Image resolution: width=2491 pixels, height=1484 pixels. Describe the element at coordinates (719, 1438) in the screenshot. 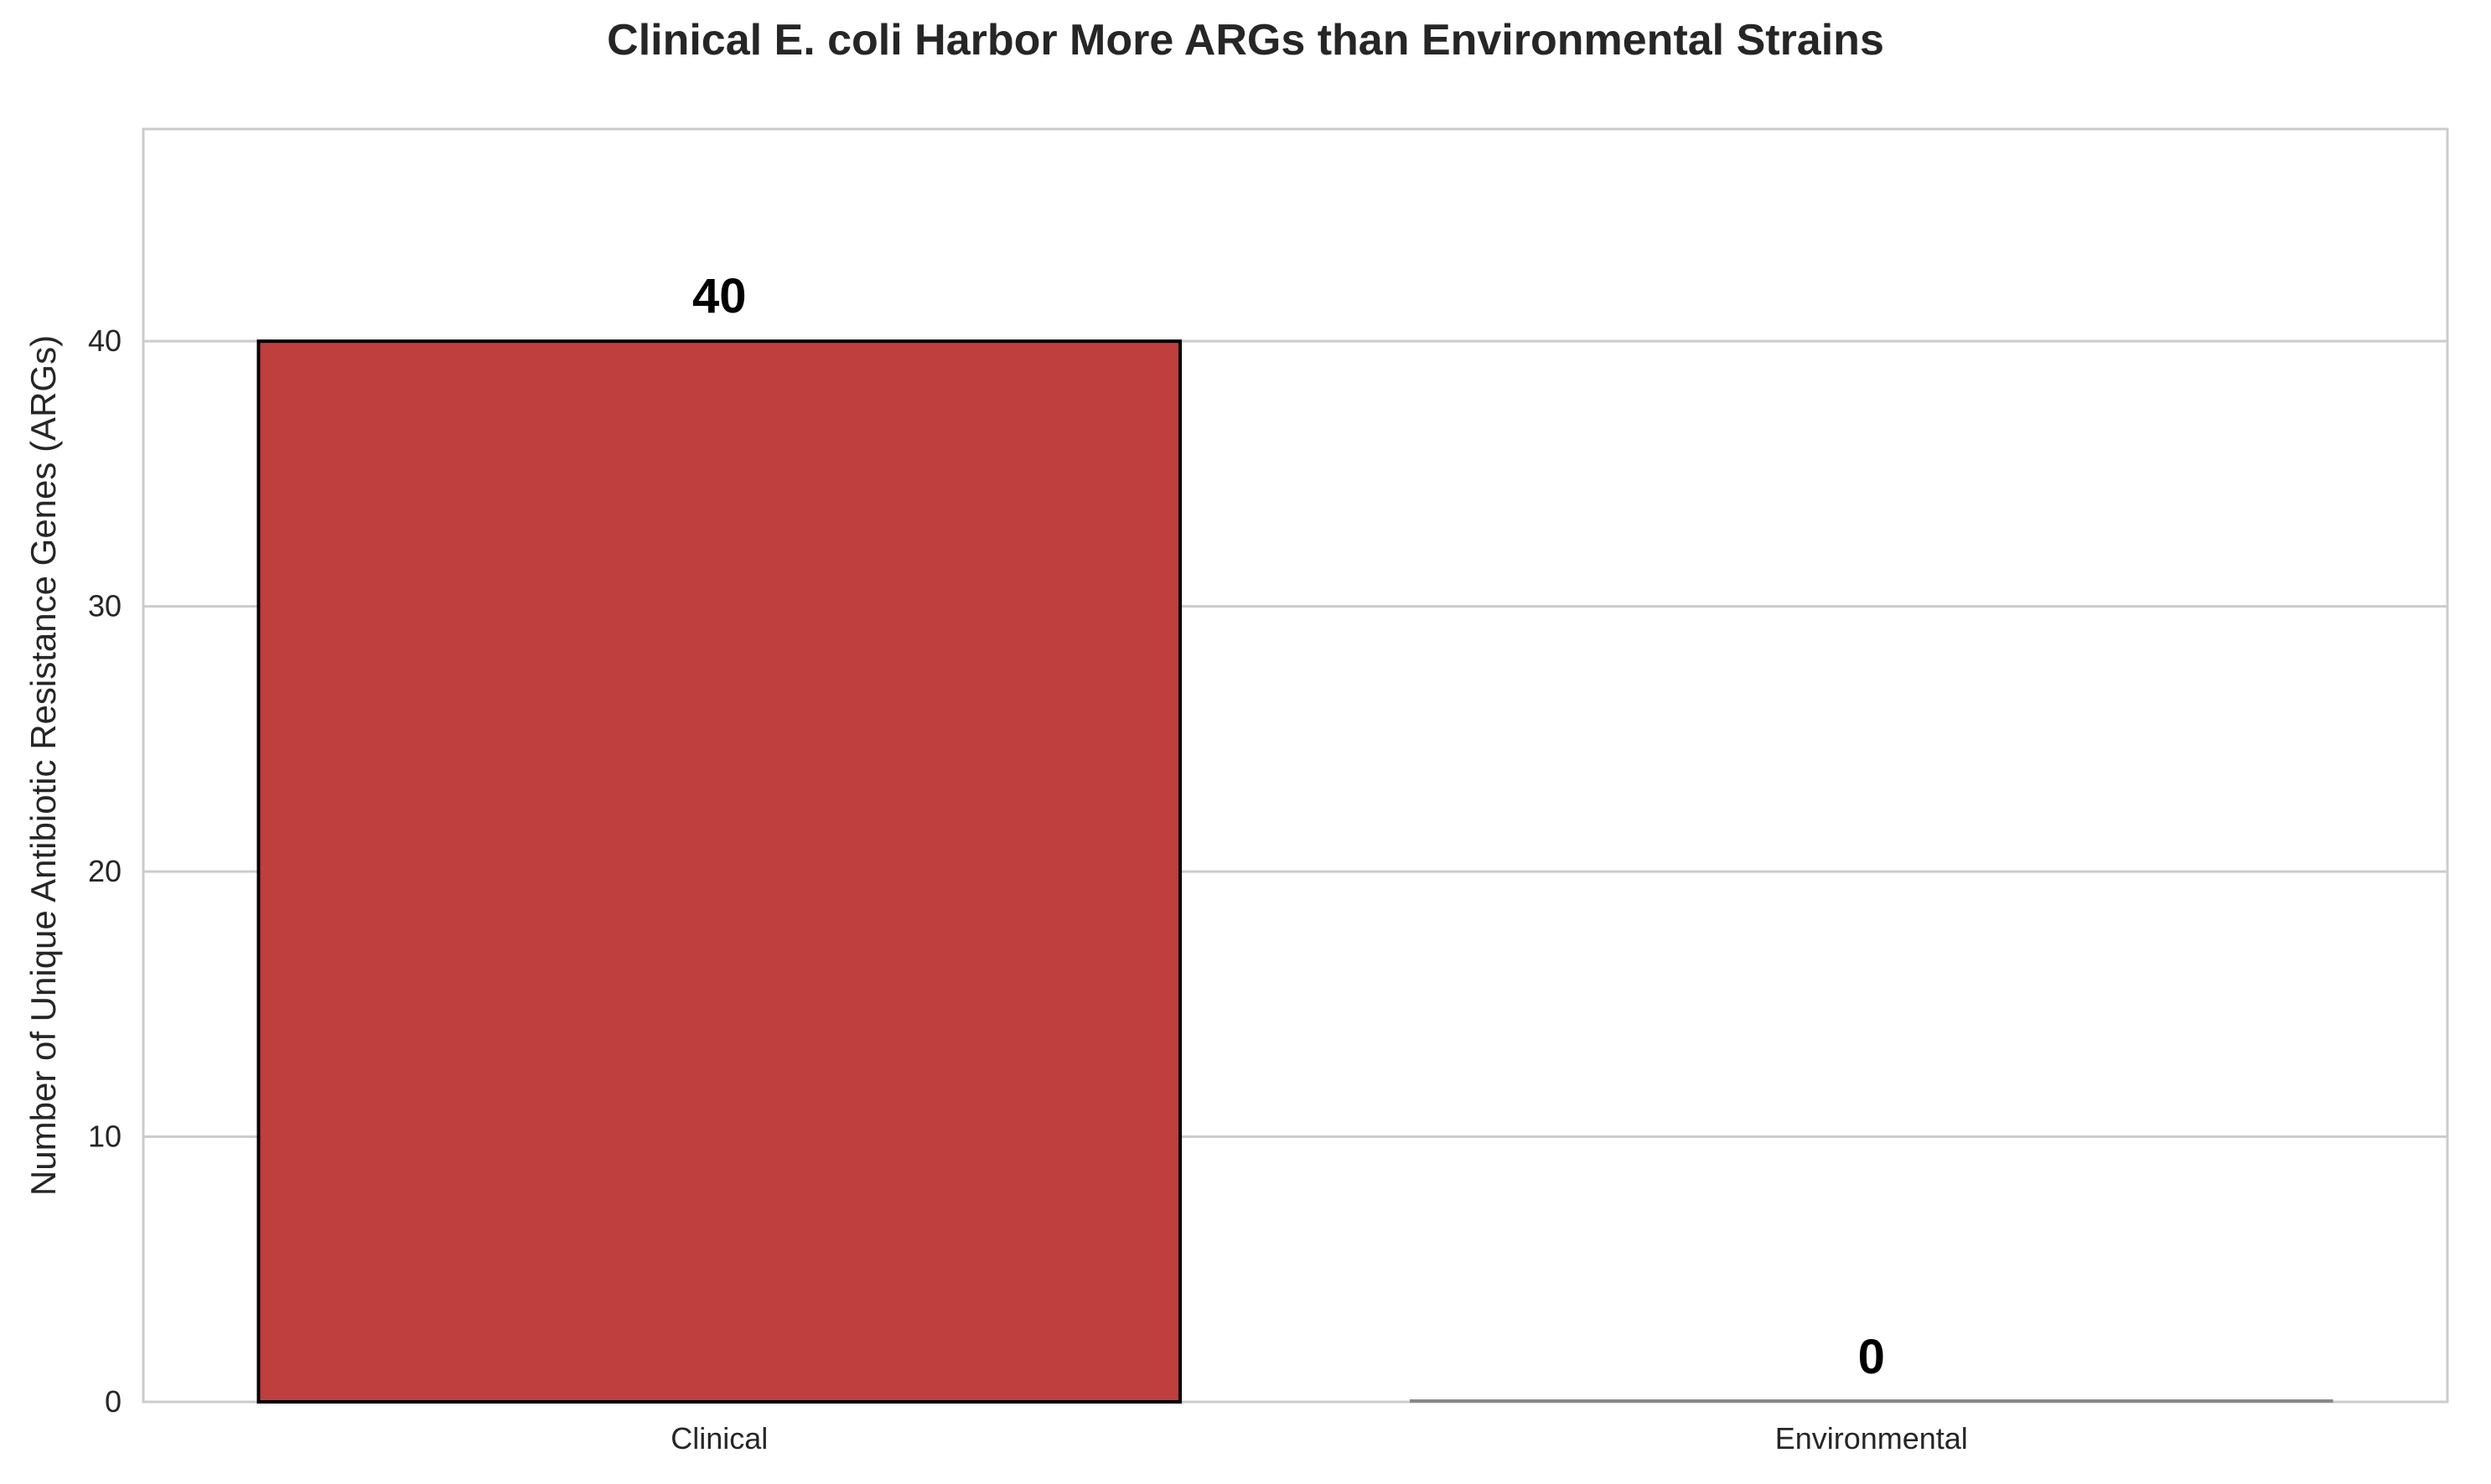

I see `x-tick-label-clinical: Clinical` at that location.